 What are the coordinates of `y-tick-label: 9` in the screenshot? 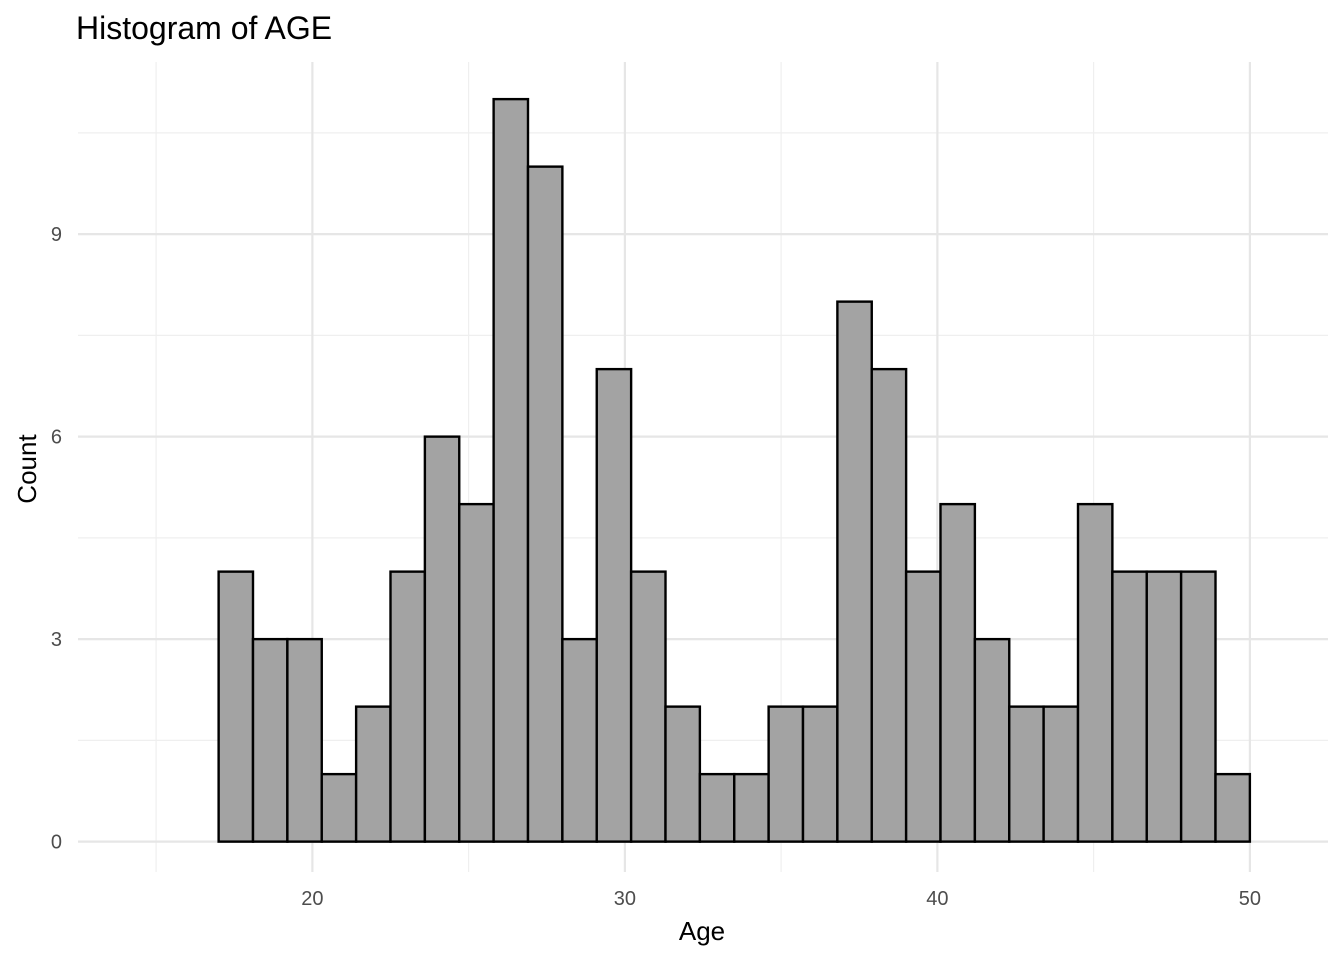 It's located at (56, 235).